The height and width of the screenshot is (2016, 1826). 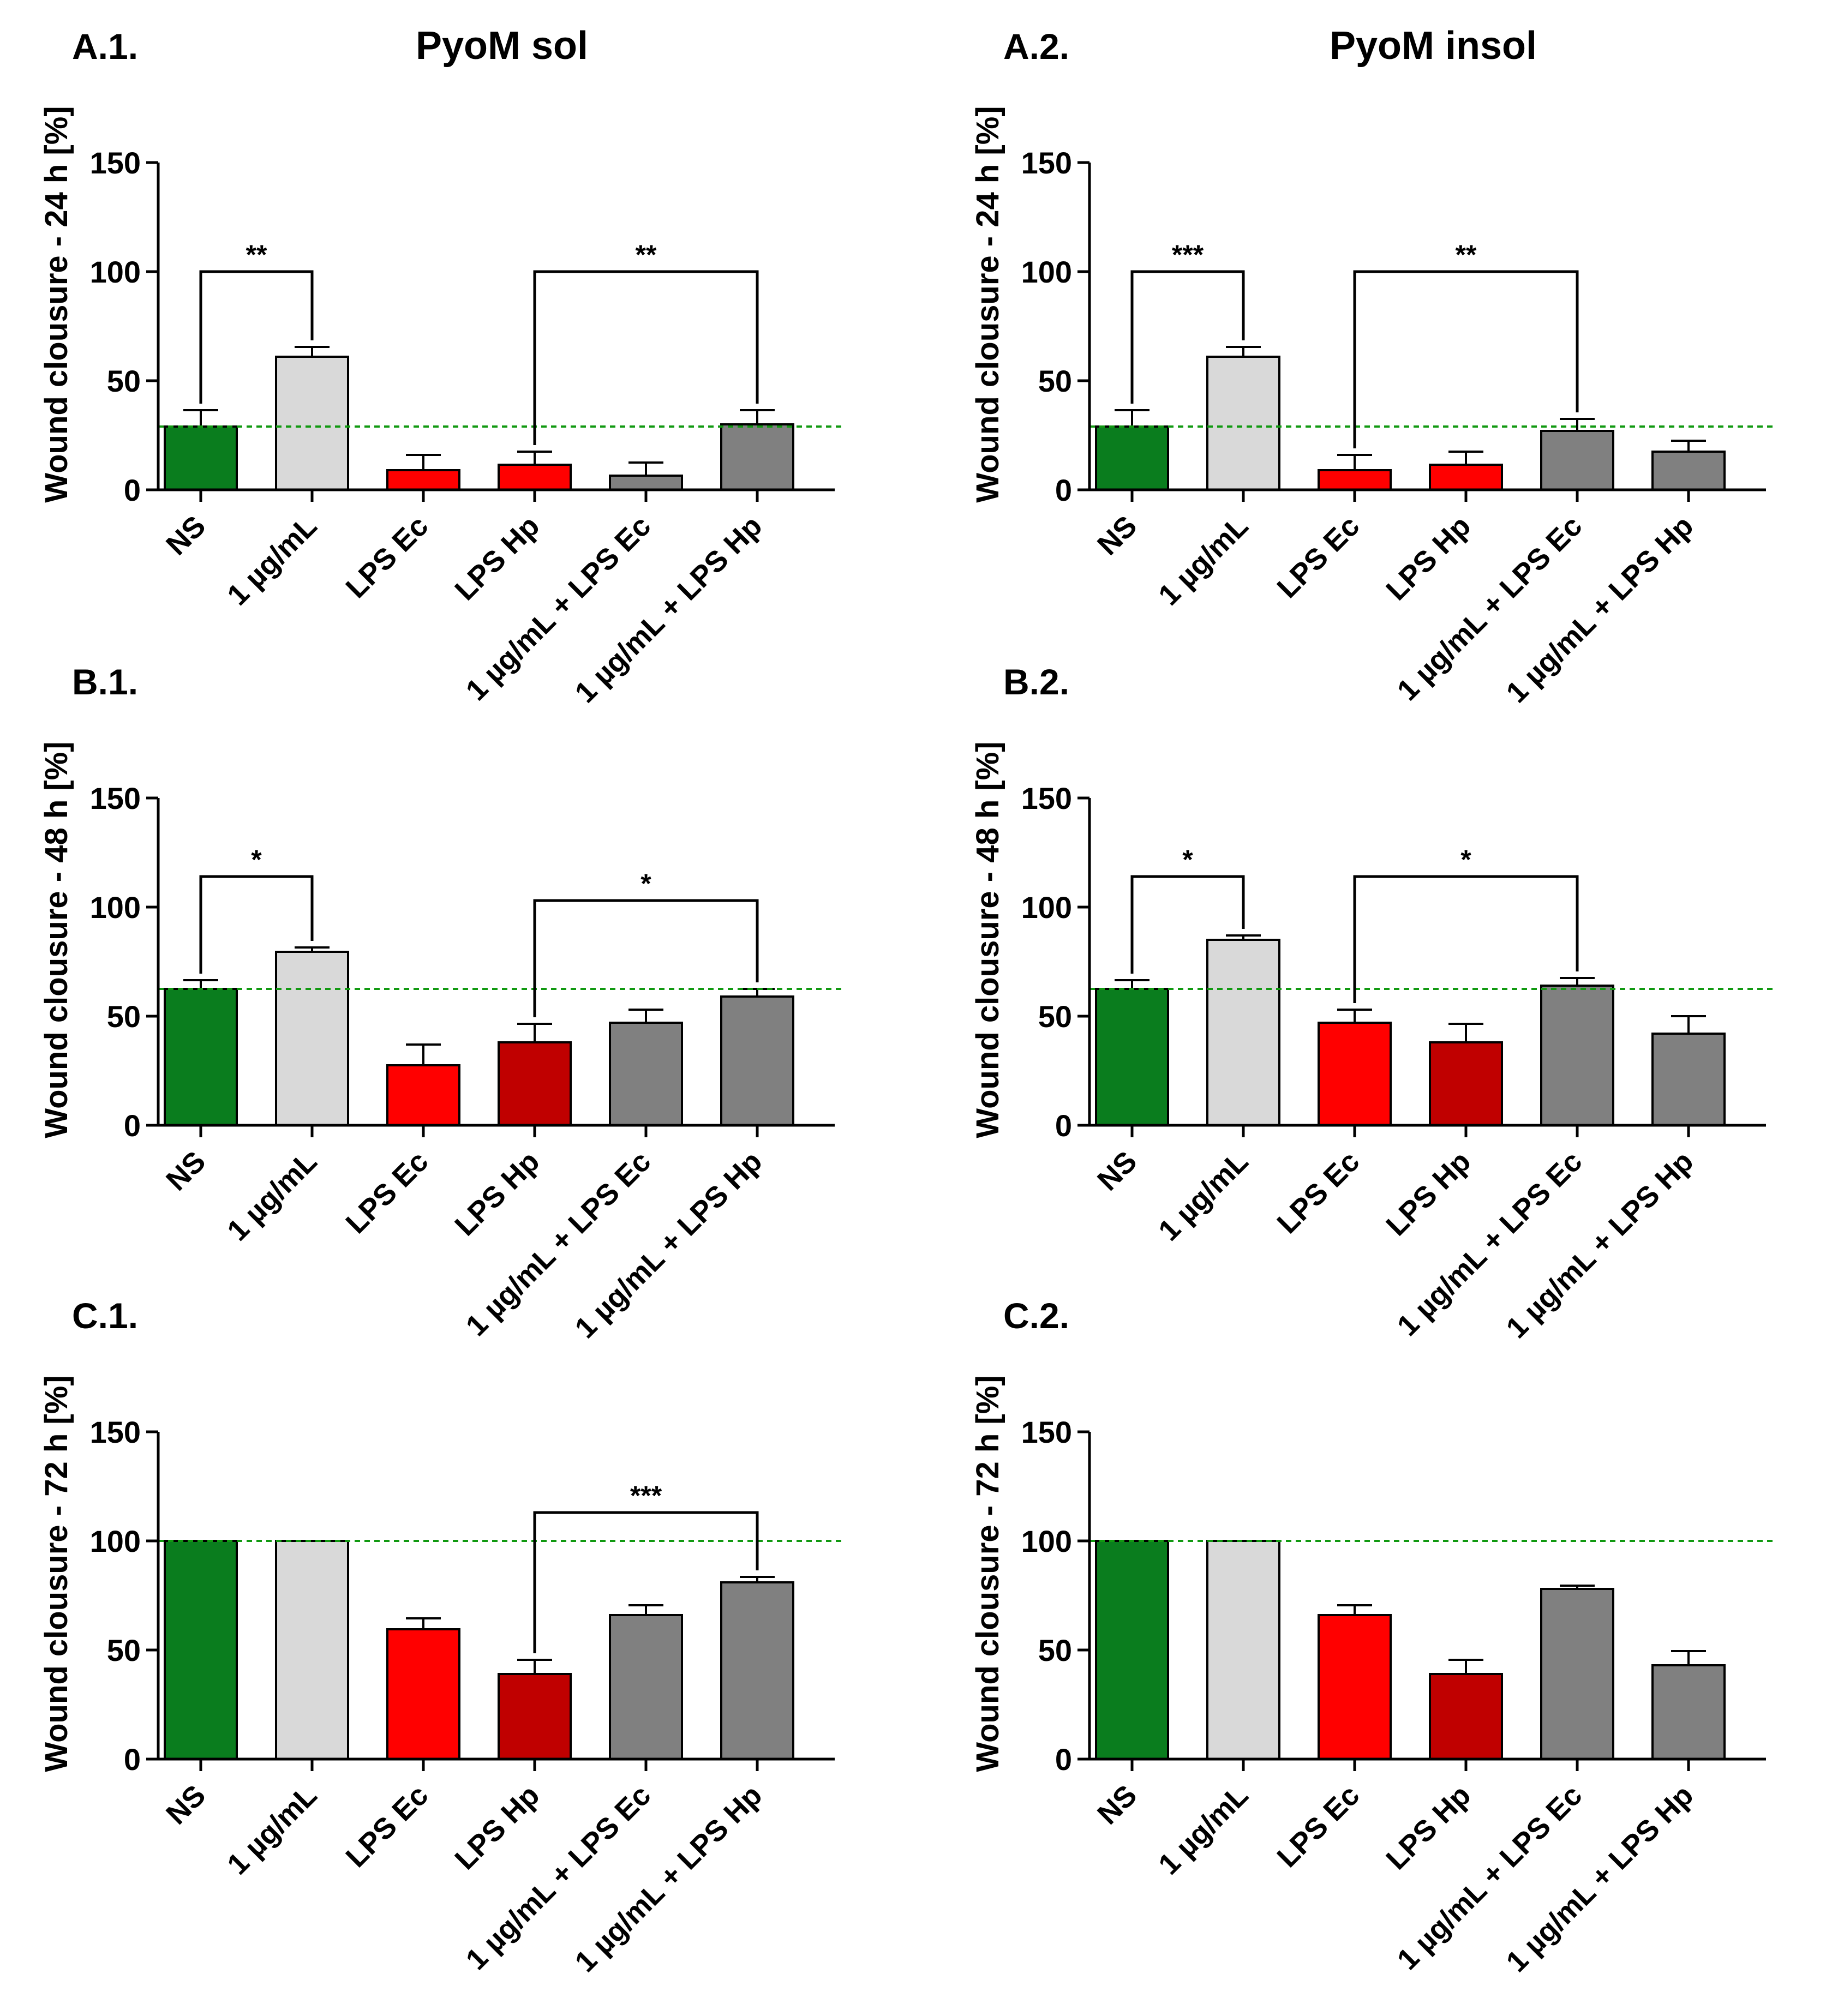 I want to click on significance-label-1: **, so click(x=257, y=254).